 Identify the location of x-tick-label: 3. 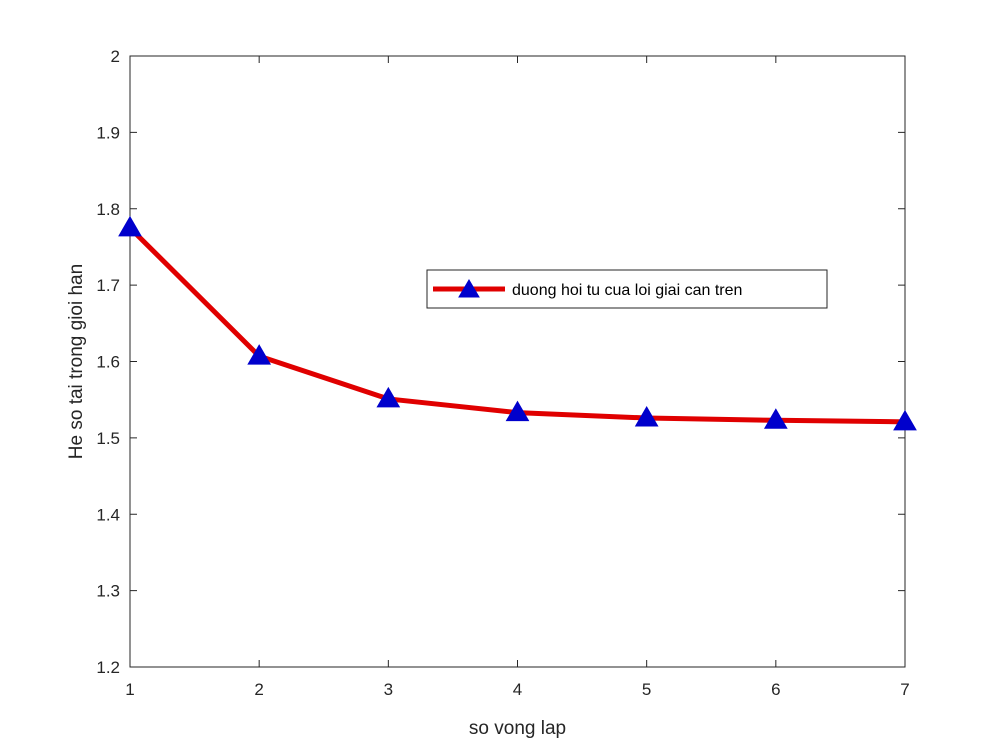
(388, 689).